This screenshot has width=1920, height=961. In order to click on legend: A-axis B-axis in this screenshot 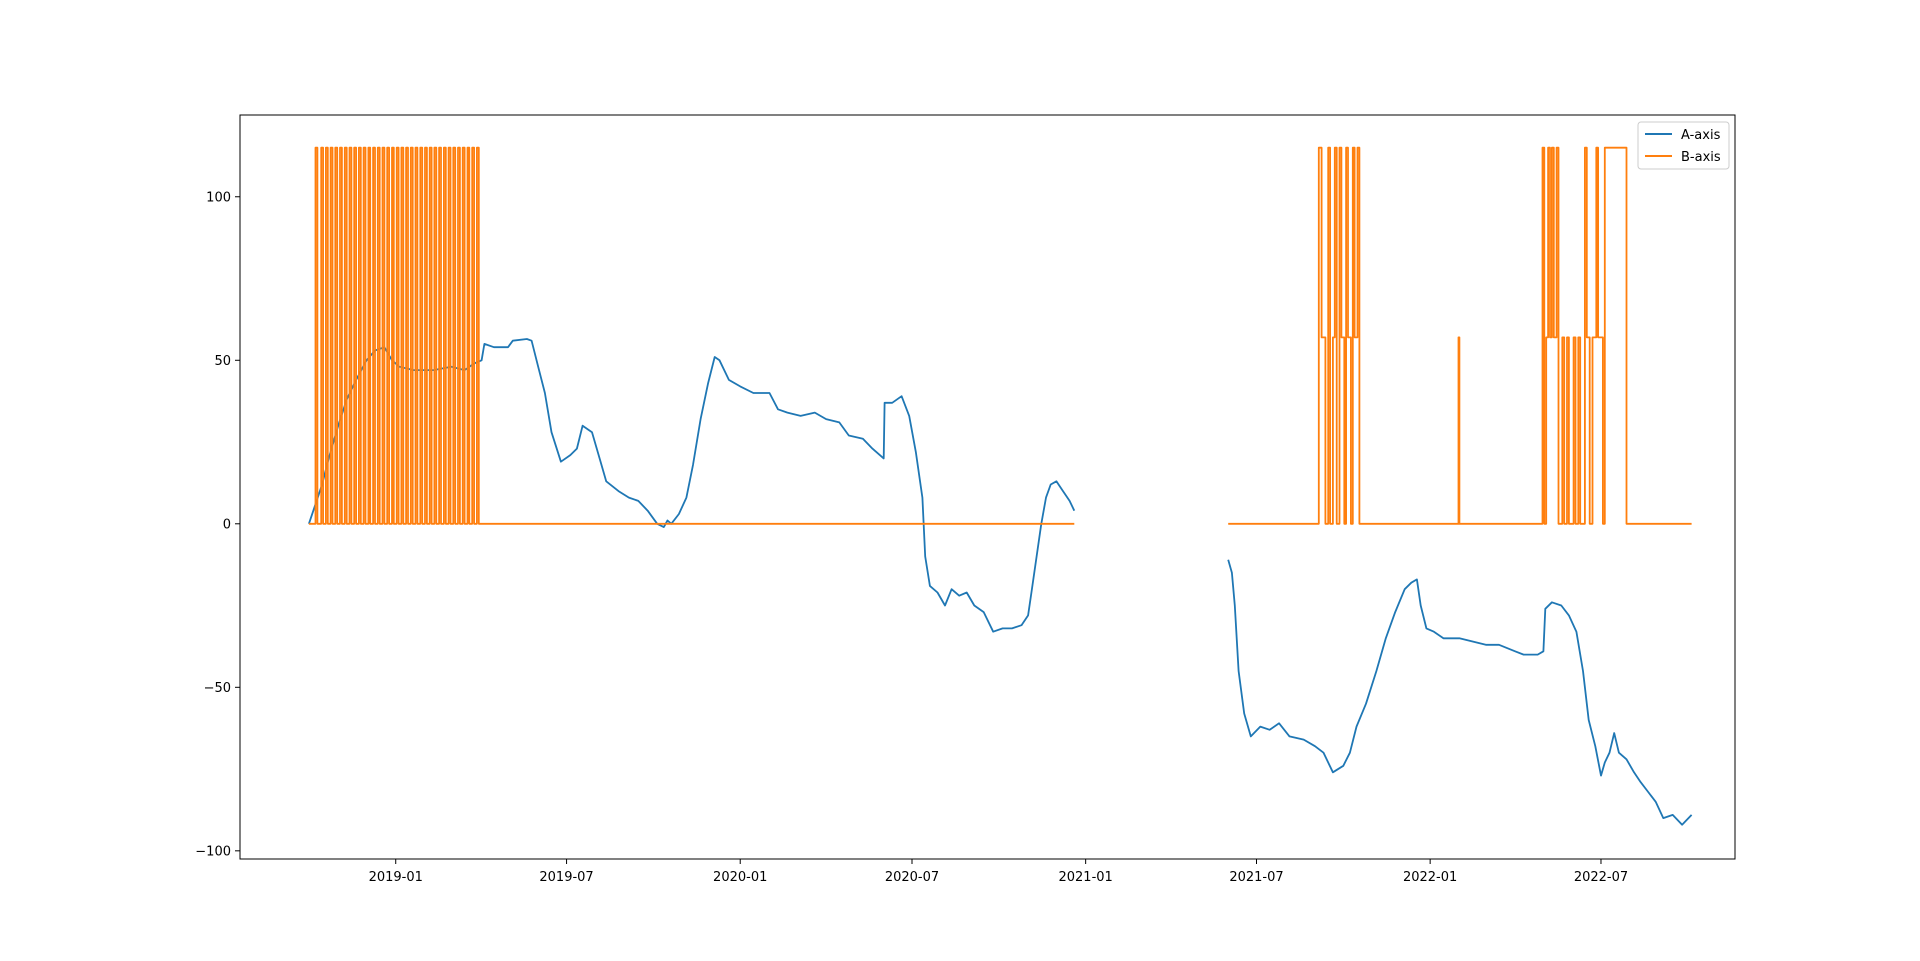, I will do `click(1683, 145)`.